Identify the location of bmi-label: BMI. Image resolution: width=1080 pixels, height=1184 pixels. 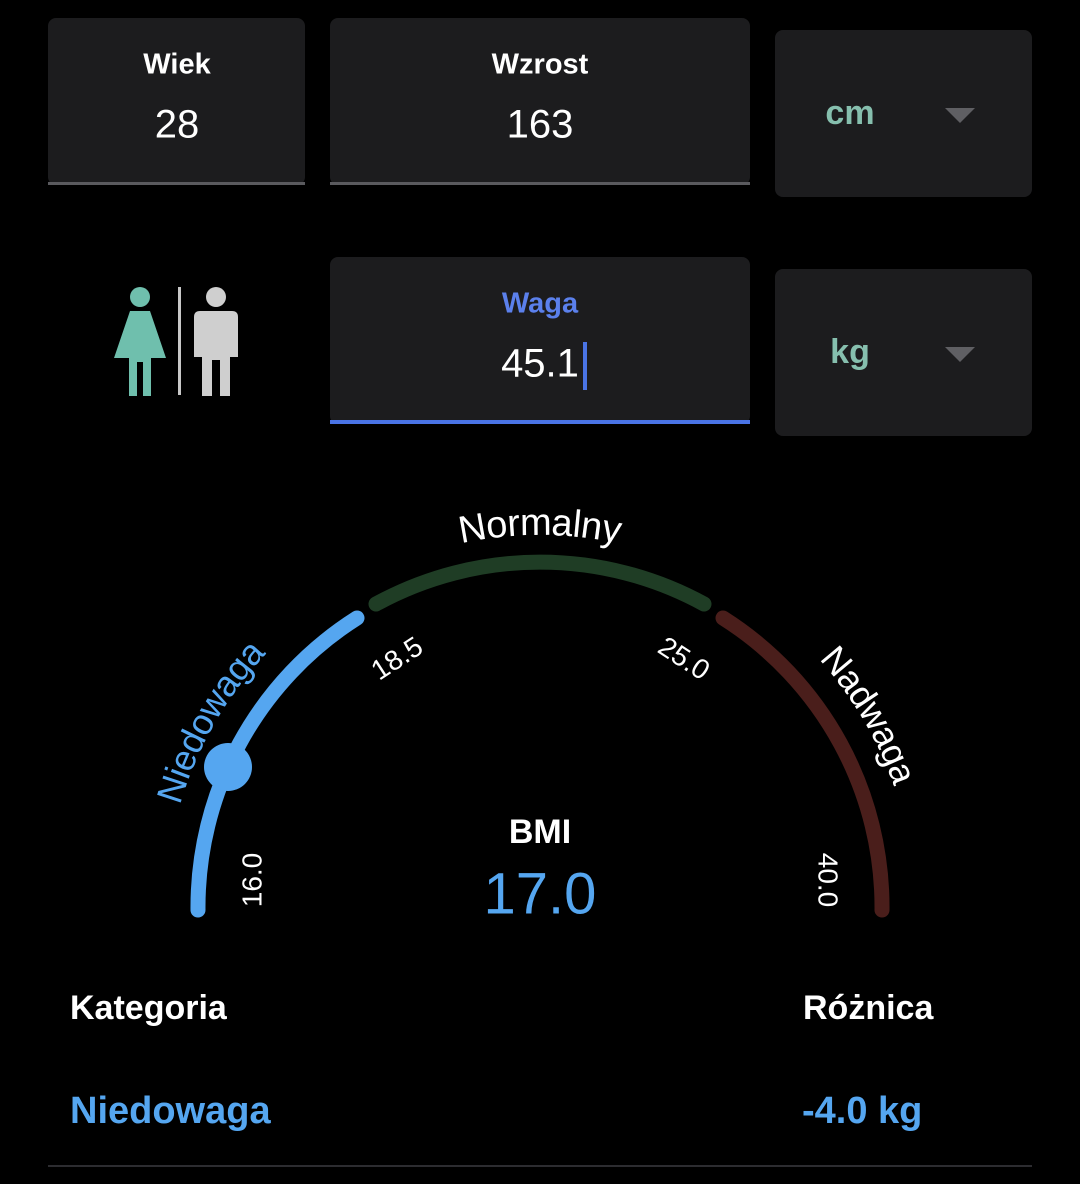
(540, 832).